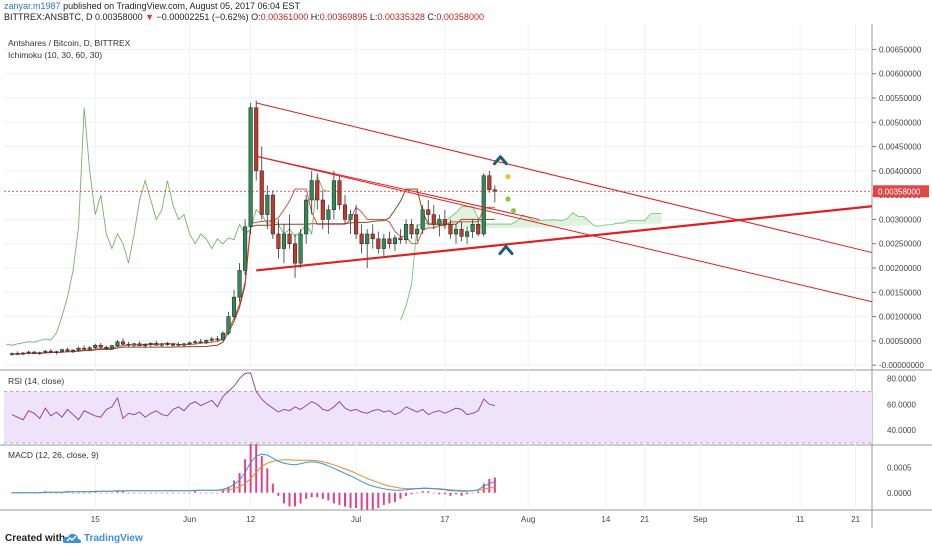 Image resolution: width=932 pixels, height=550 pixels. I want to click on rsi-pane, so click(438, 408).